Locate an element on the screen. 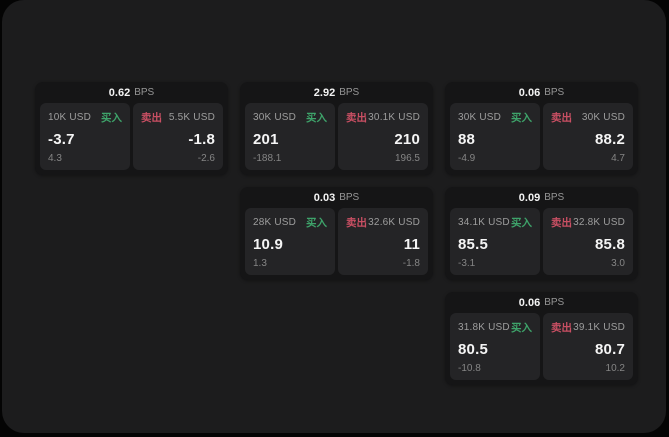 The image size is (669, 437). sell-delta: 196.5 is located at coordinates (407, 158).